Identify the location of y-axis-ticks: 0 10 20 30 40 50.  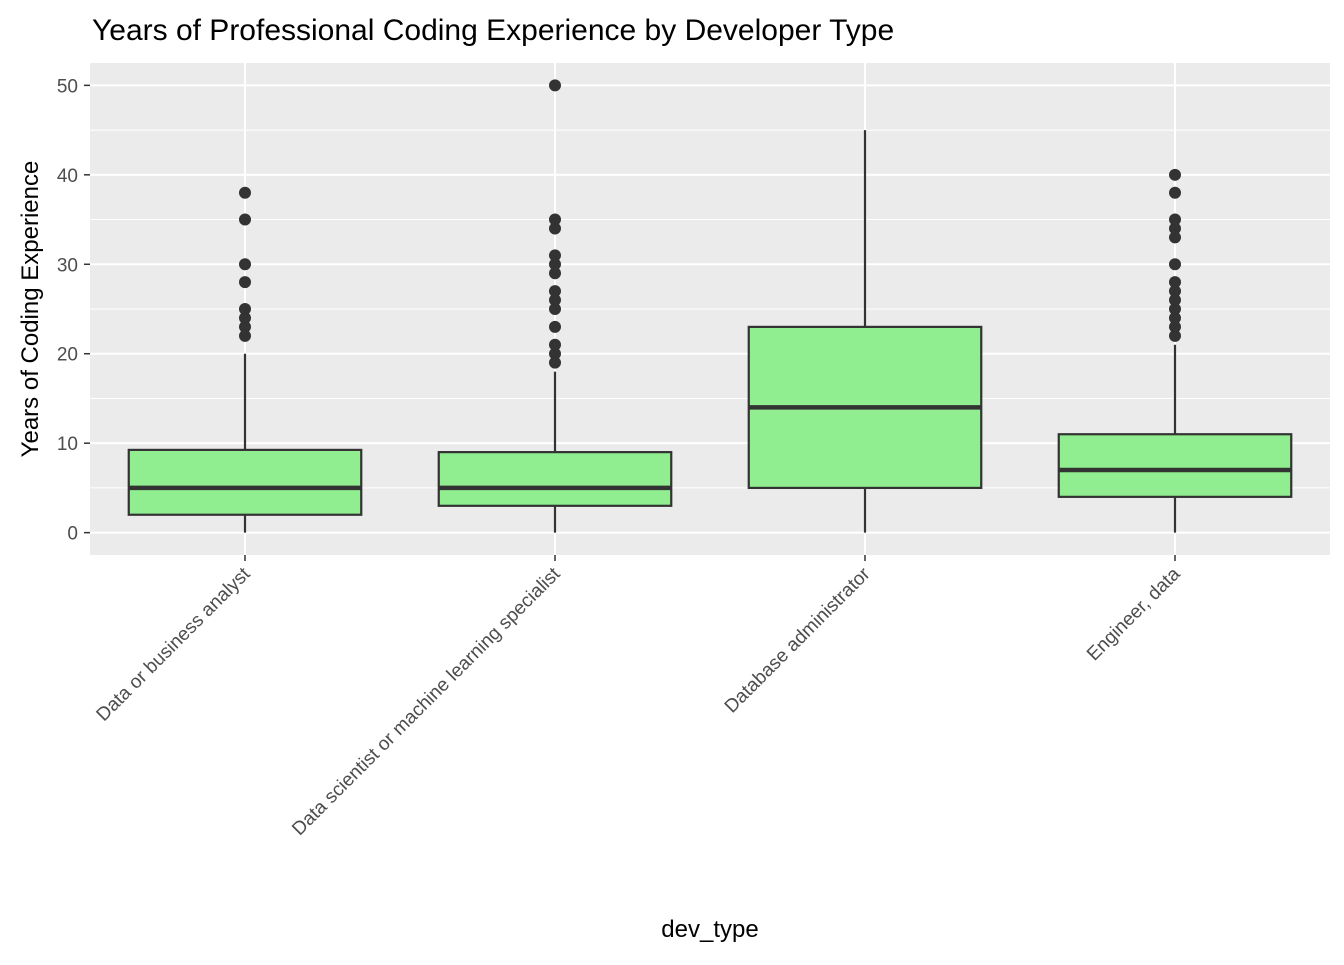
(73, 310).